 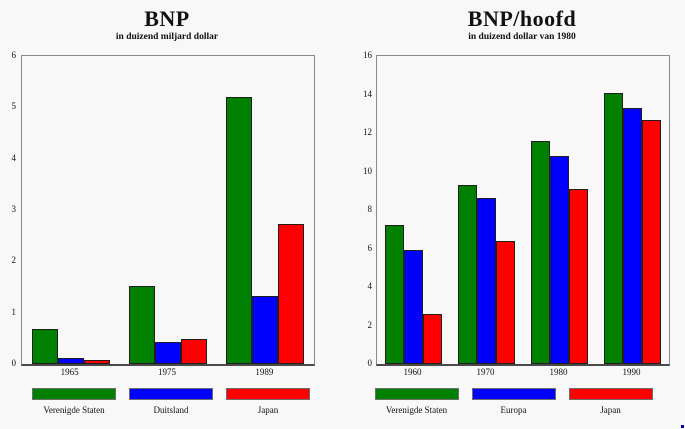 What do you see at coordinates (559, 260) in the screenshot?
I see `bar-europa-1980` at bounding box center [559, 260].